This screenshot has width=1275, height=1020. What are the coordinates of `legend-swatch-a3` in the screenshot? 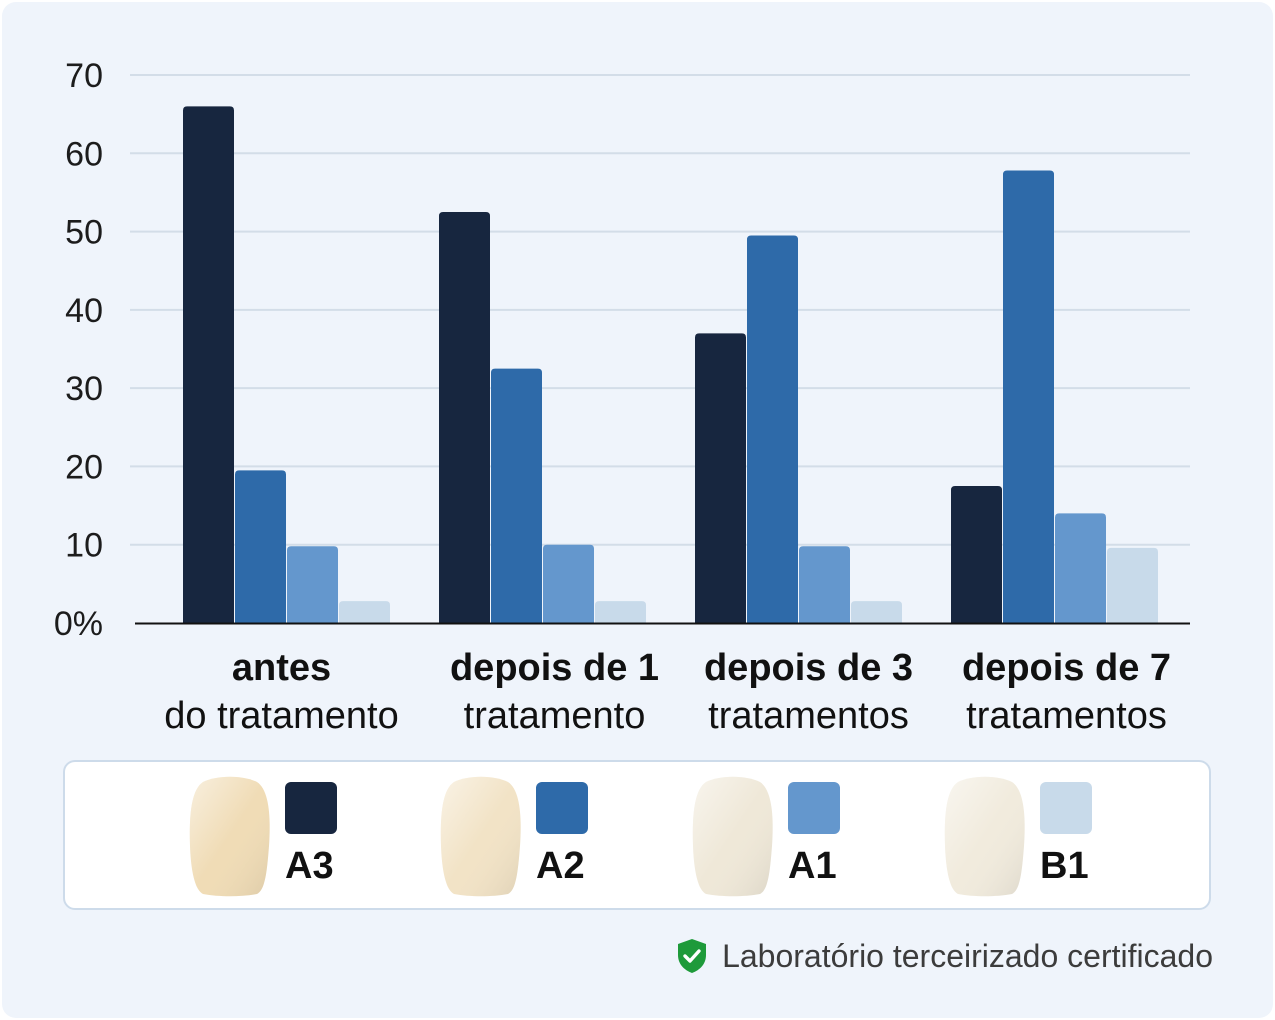 It's located at (311, 808).